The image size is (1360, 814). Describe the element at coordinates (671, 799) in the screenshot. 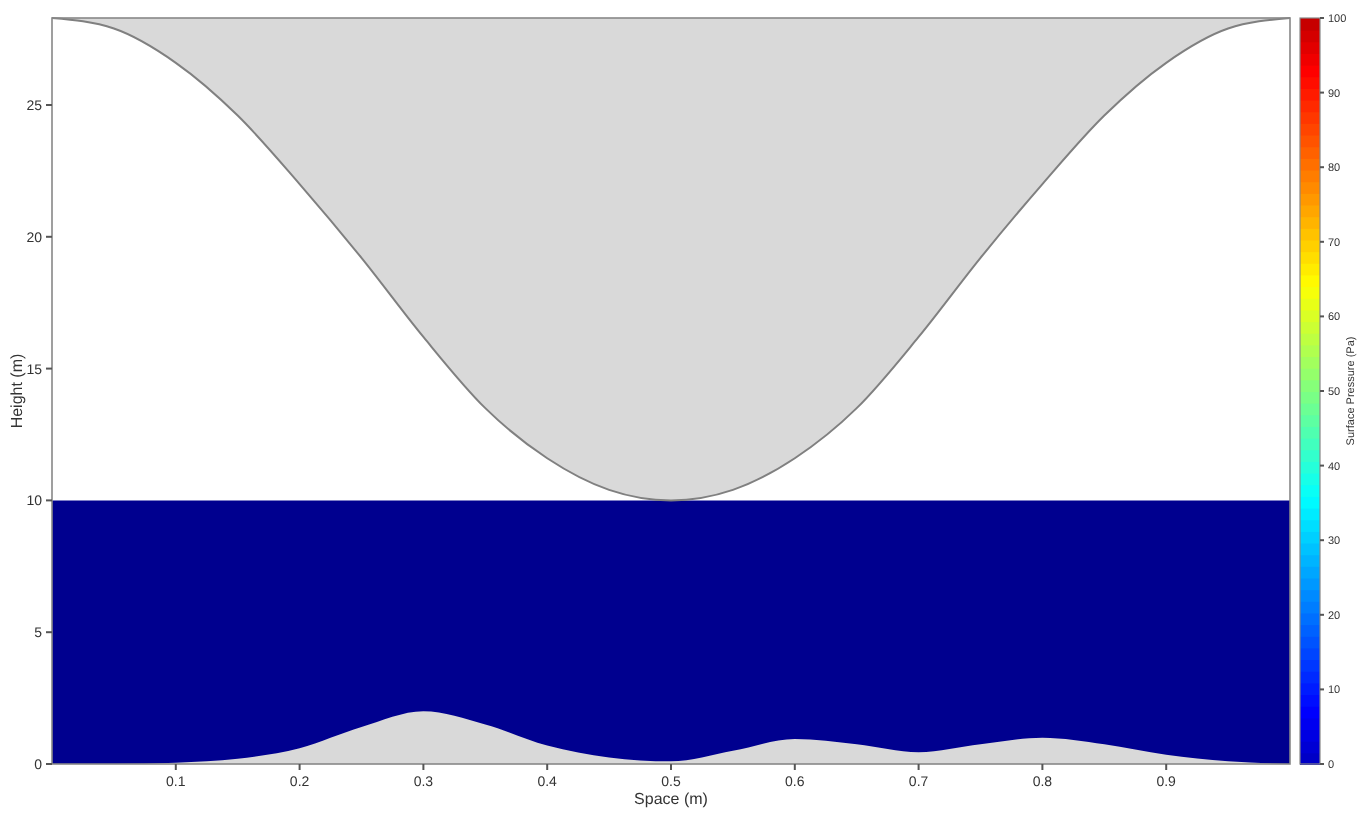

I see `x-axis-title: Space (m)` at that location.